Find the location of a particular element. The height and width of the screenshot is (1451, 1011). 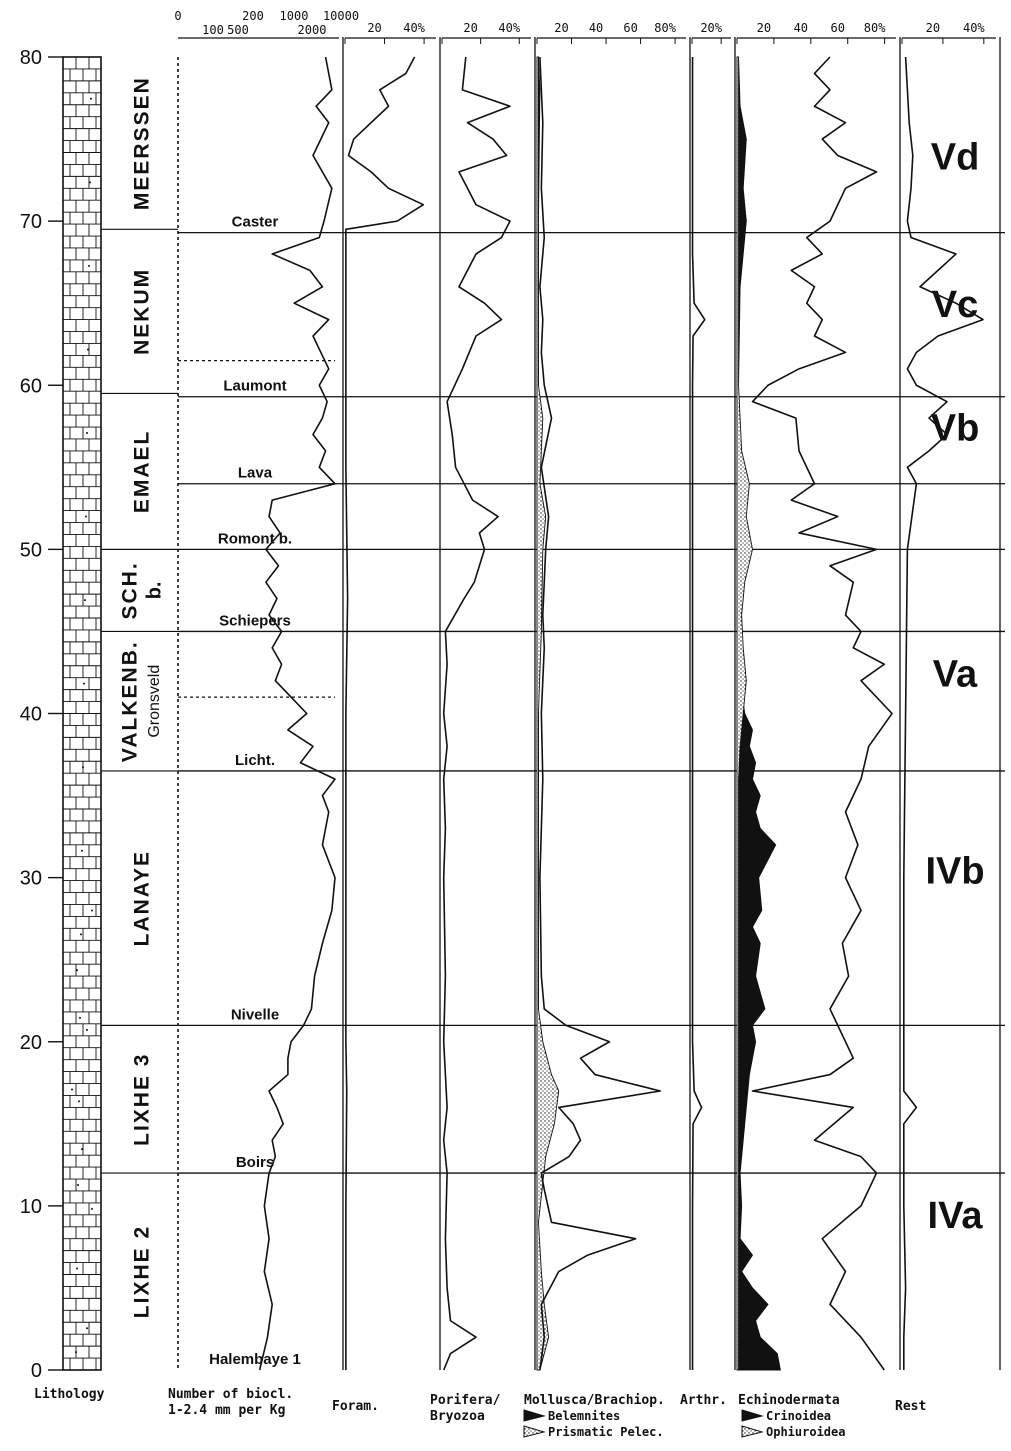

horizon-label: Laumont is located at coordinates (254, 386).